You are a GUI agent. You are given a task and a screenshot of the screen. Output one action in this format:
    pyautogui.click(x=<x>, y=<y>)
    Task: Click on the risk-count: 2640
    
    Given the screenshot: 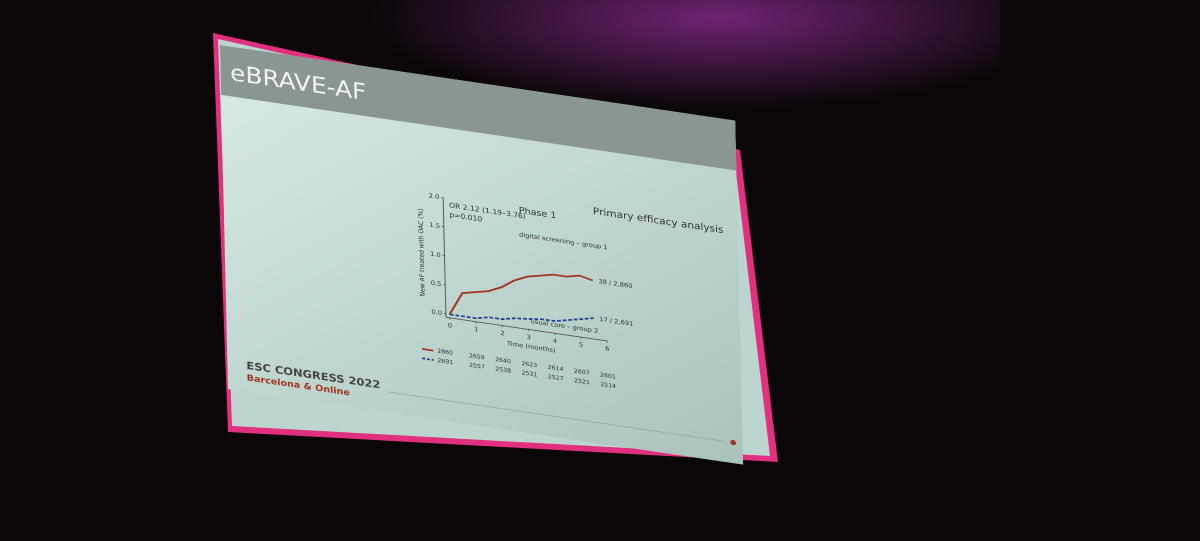 What is the action you would take?
    pyautogui.click(x=503, y=360)
    